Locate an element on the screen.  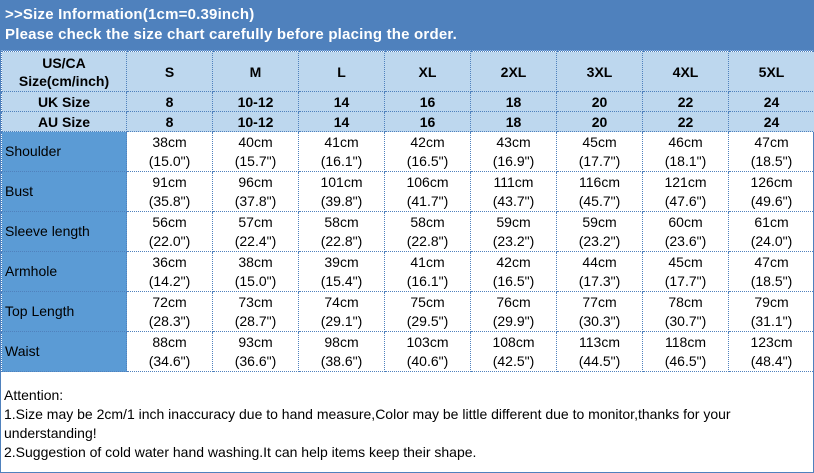
size-cell: 5XL is located at coordinates (771, 71).